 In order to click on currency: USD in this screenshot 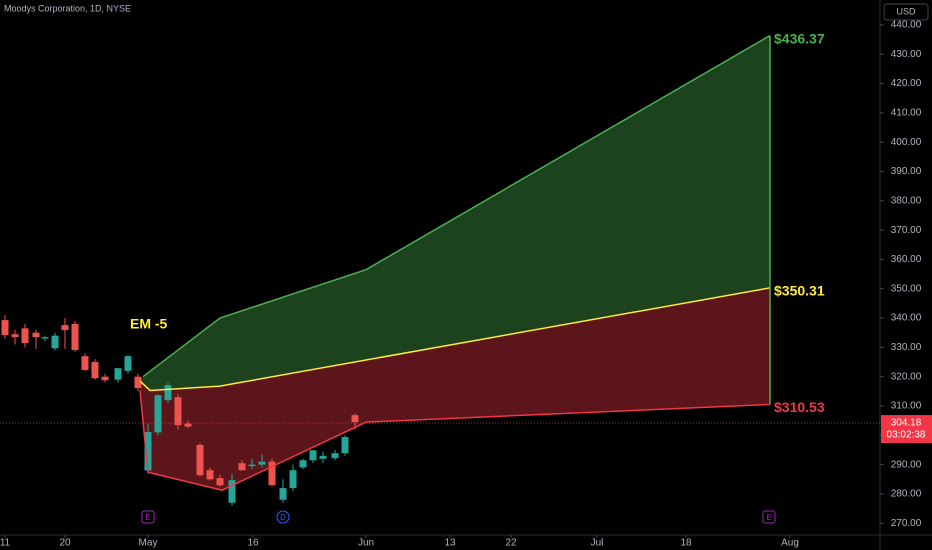, I will do `click(906, 11)`.